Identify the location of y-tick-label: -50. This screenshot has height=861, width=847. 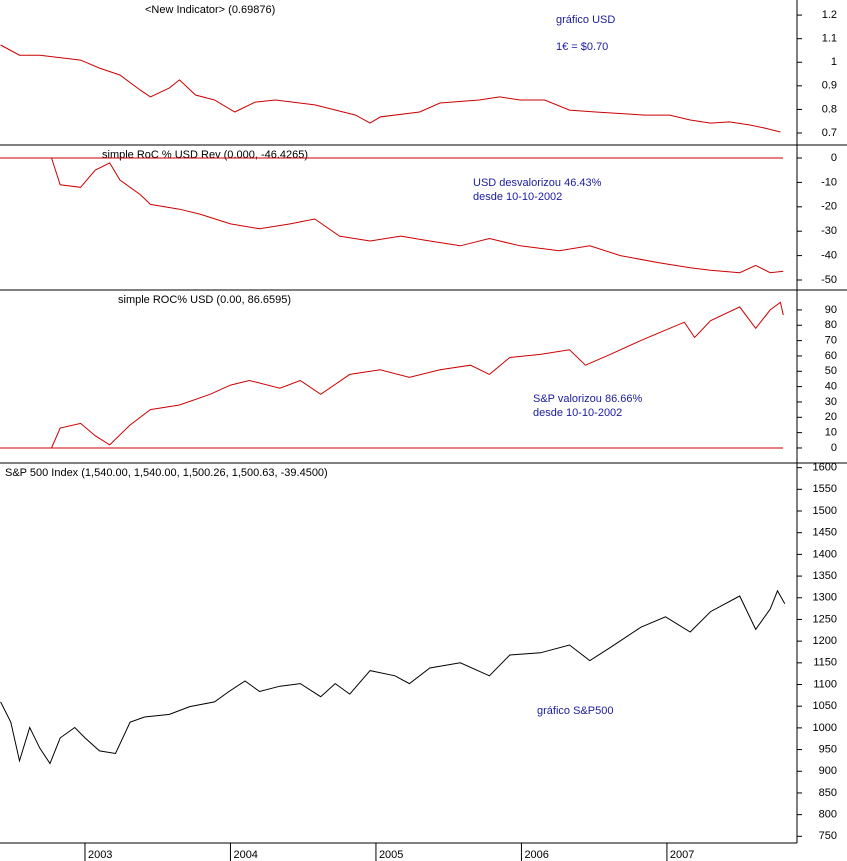
(829, 280).